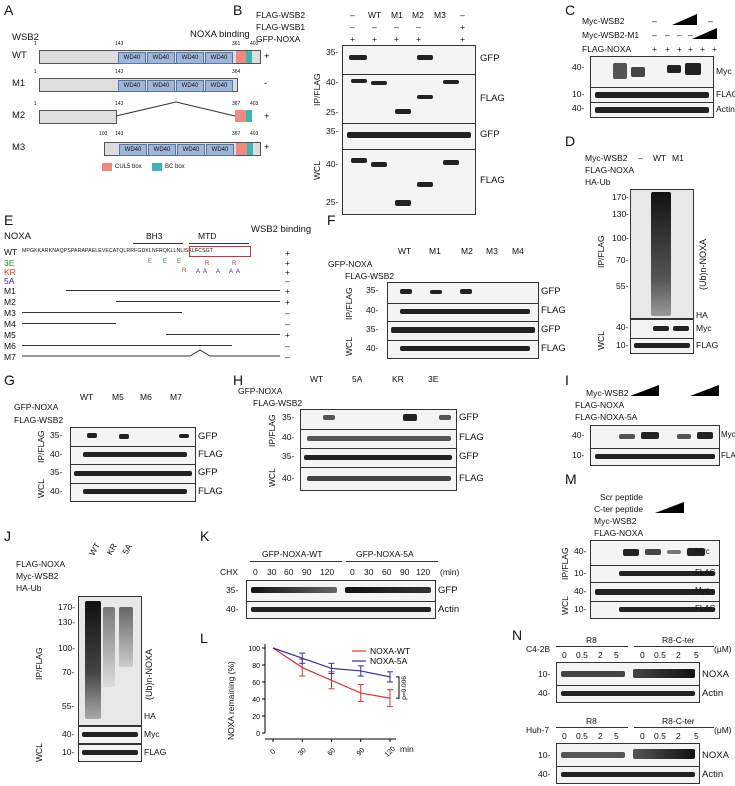 The height and width of the screenshot is (786, 735). What do you see at coordinates (68, 672) in the screenshot?
I see `mw: 70-` at bounding box center [68, 672].